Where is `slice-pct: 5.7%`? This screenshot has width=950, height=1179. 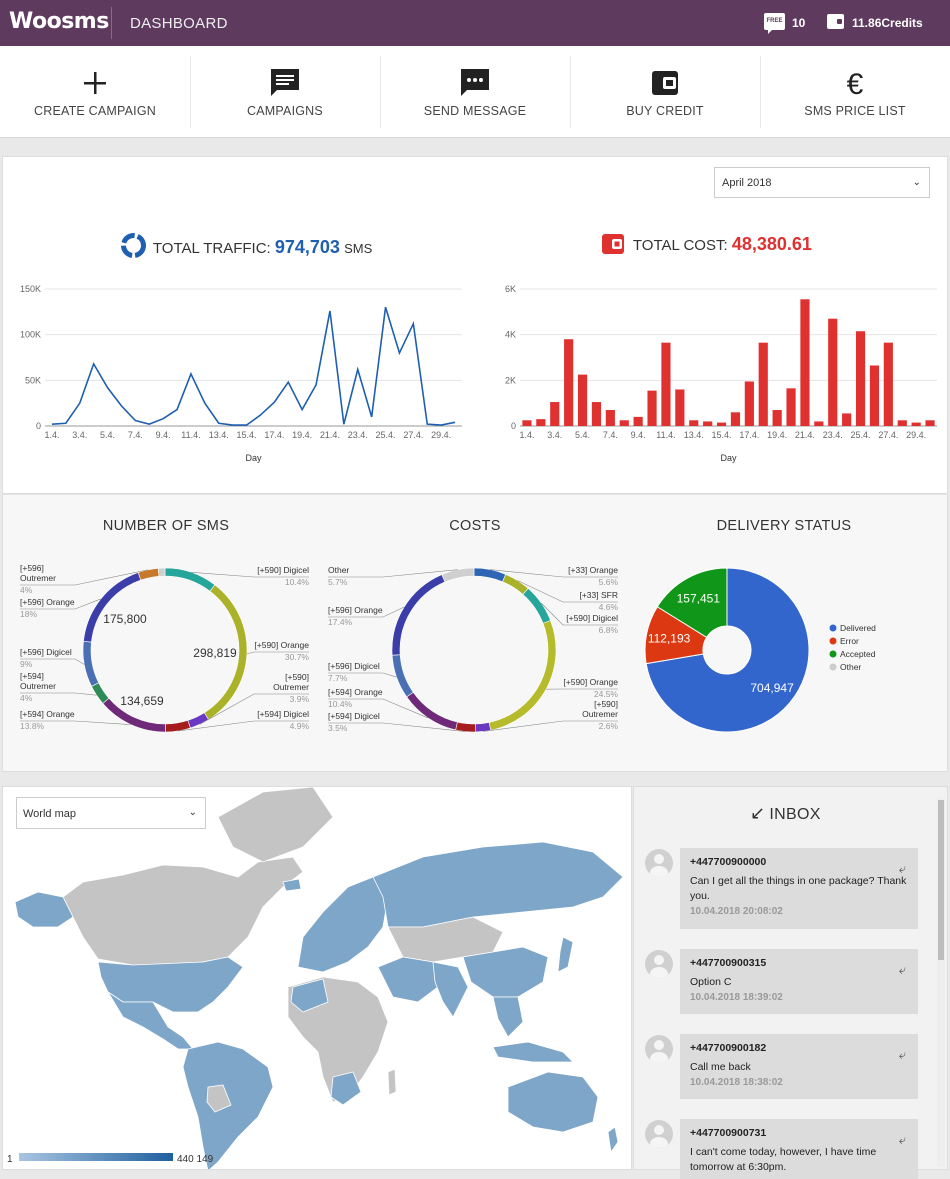 slice-pct: 5.7% is located at coordinates (338, 582).